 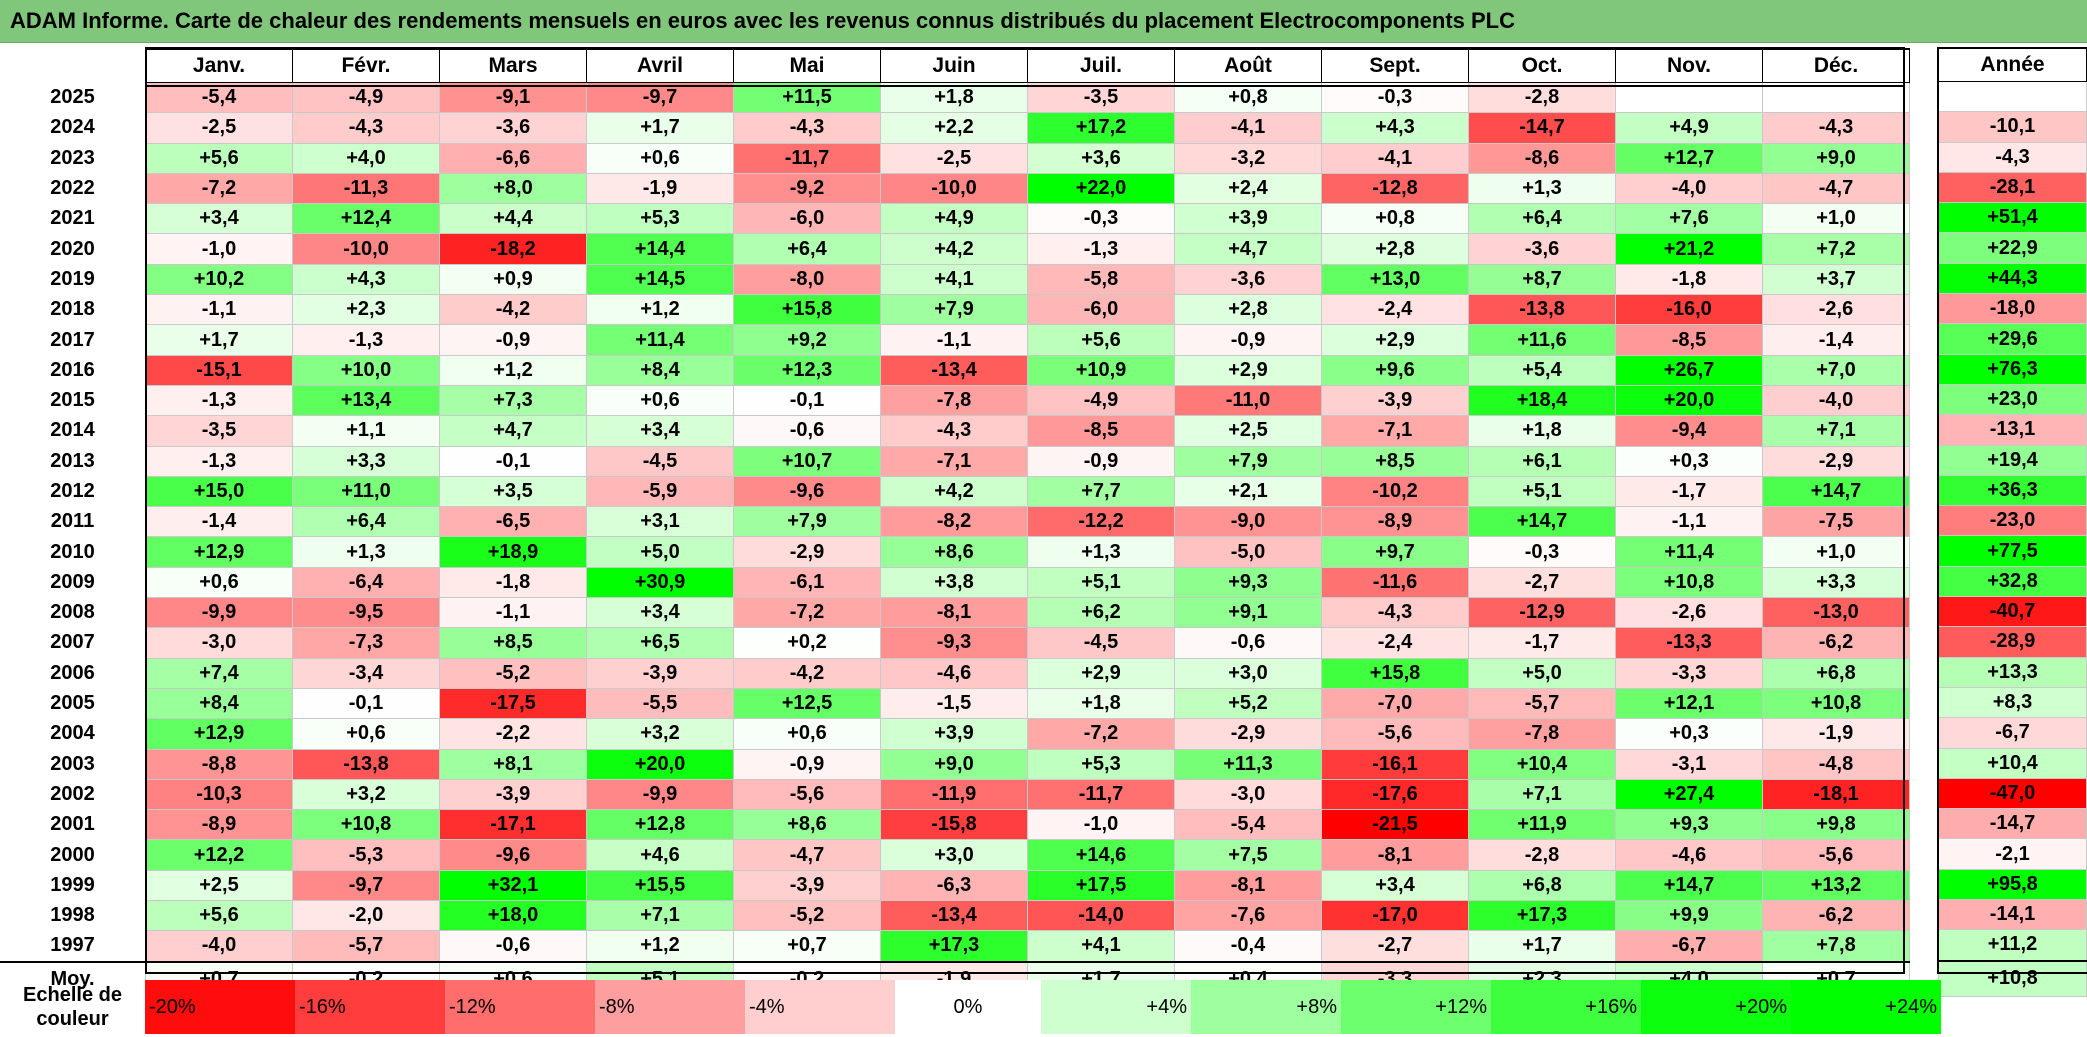 I want to click on heatmap-cell: -10,0, so click(x=954, y=188).